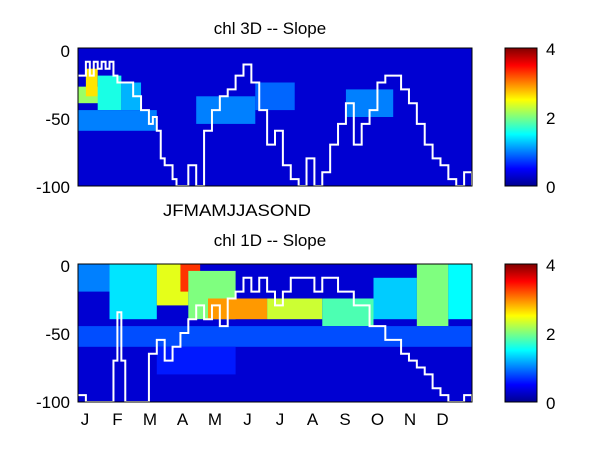 The image size is (600, 450). Describe the element at coordinates (280, 419) in the screenshot. I see `panel2-month-label-6: J` at that location.